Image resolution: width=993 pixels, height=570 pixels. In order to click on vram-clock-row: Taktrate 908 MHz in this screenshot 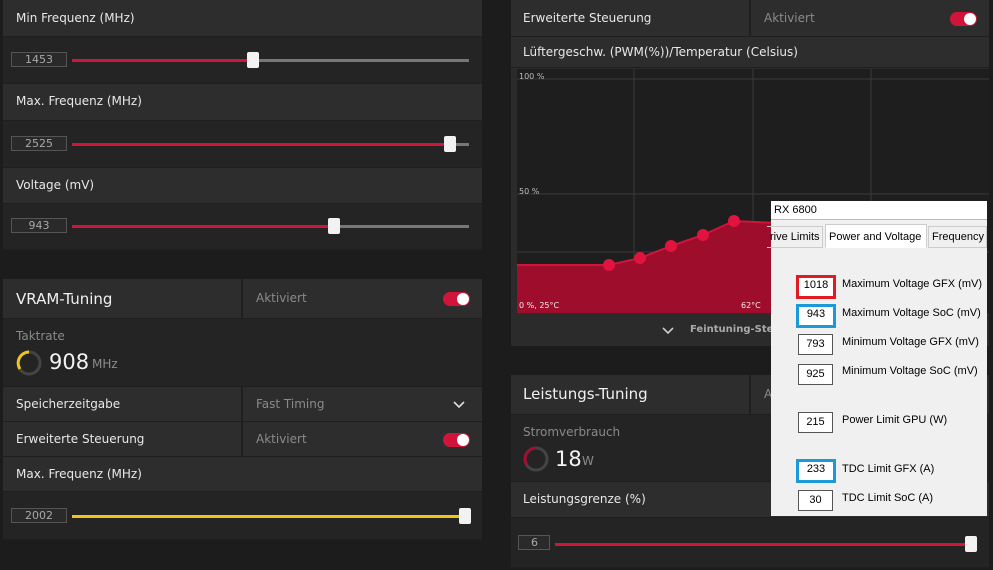, I will do `click(242, 353)`.